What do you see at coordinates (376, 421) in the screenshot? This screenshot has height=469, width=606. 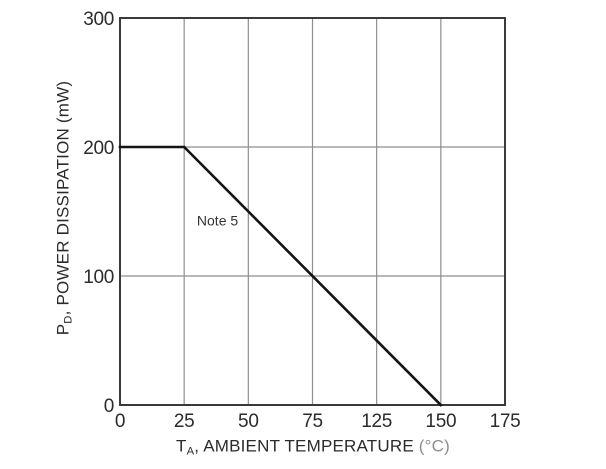 I see `x-tick-label: 125` at bounding box center [376, 421].